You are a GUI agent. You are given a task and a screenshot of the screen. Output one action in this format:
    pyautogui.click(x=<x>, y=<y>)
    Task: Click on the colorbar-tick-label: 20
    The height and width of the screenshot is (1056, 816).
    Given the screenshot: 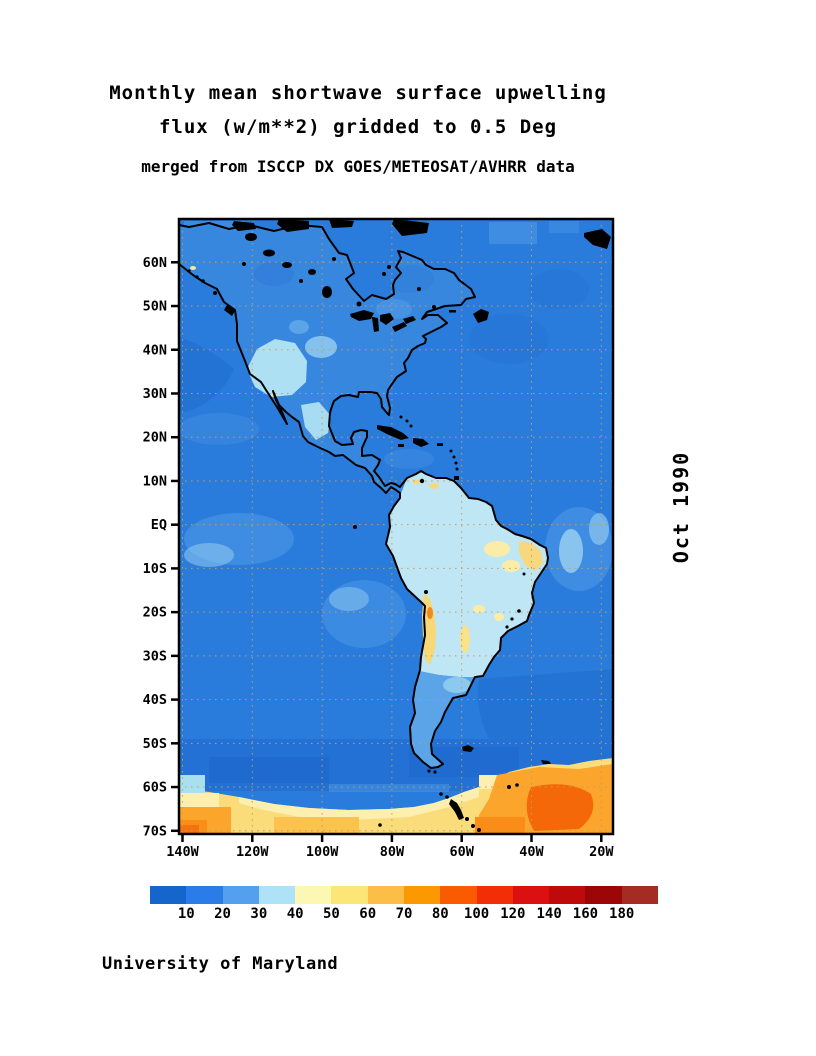 What is the action you would take?
    pyautogui.click(x=222, y=914)
    